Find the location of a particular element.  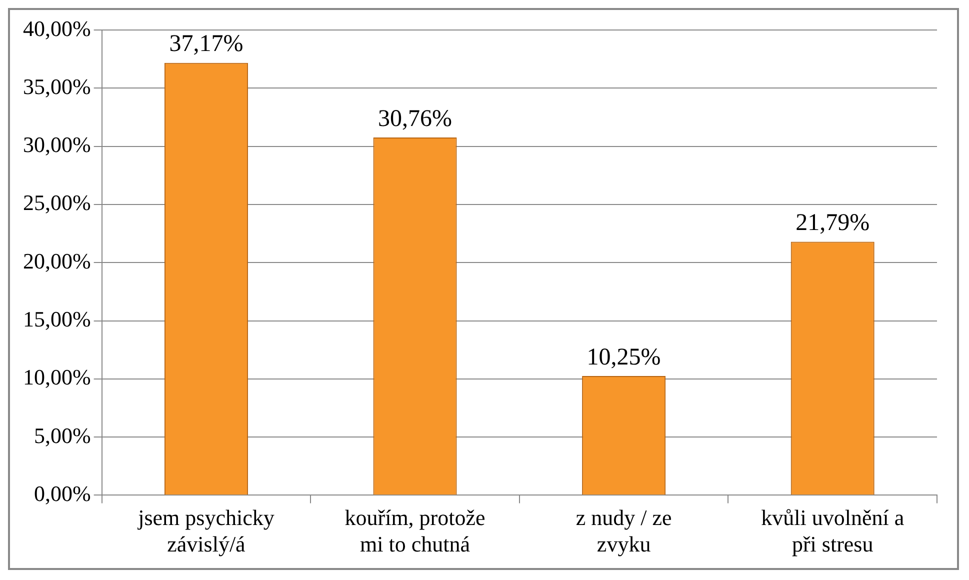

y-tick-label: 35,00% is located at coordinates (57, 86).